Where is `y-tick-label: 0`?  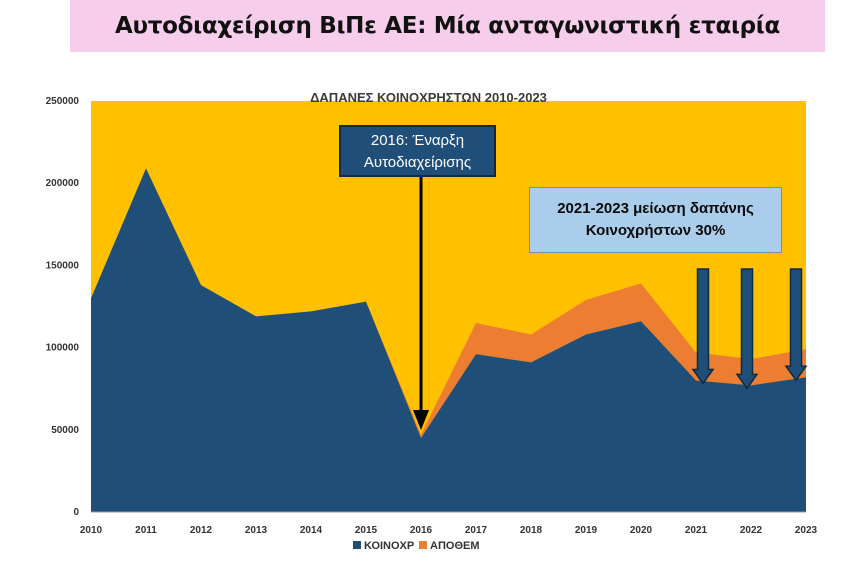 y-tick-label: 0 is located at coordinates (76, 512).